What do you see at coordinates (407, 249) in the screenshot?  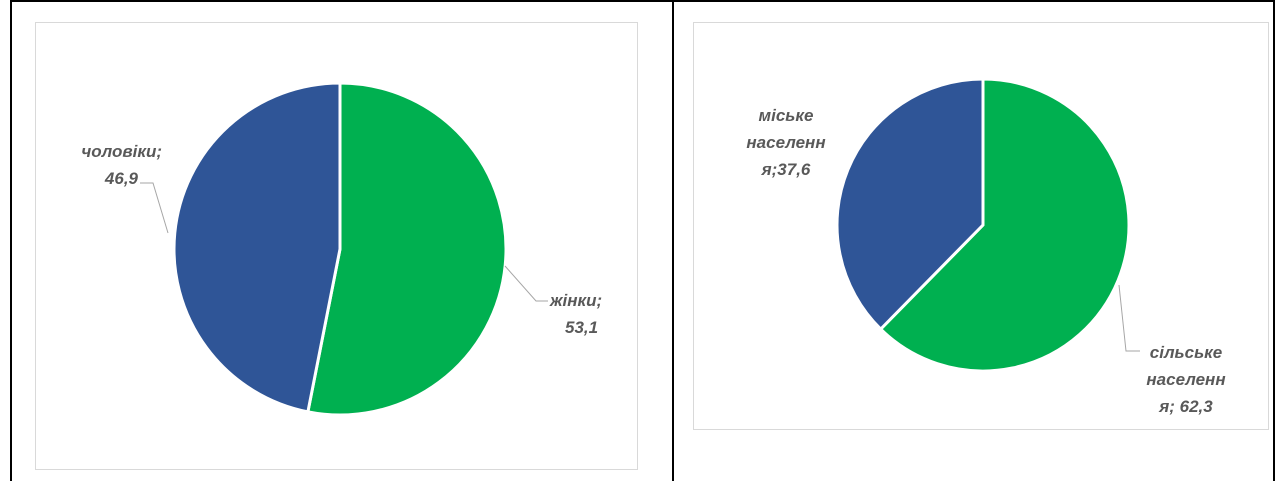 I see `pie-slice-women` at bounding box center [407, 249].